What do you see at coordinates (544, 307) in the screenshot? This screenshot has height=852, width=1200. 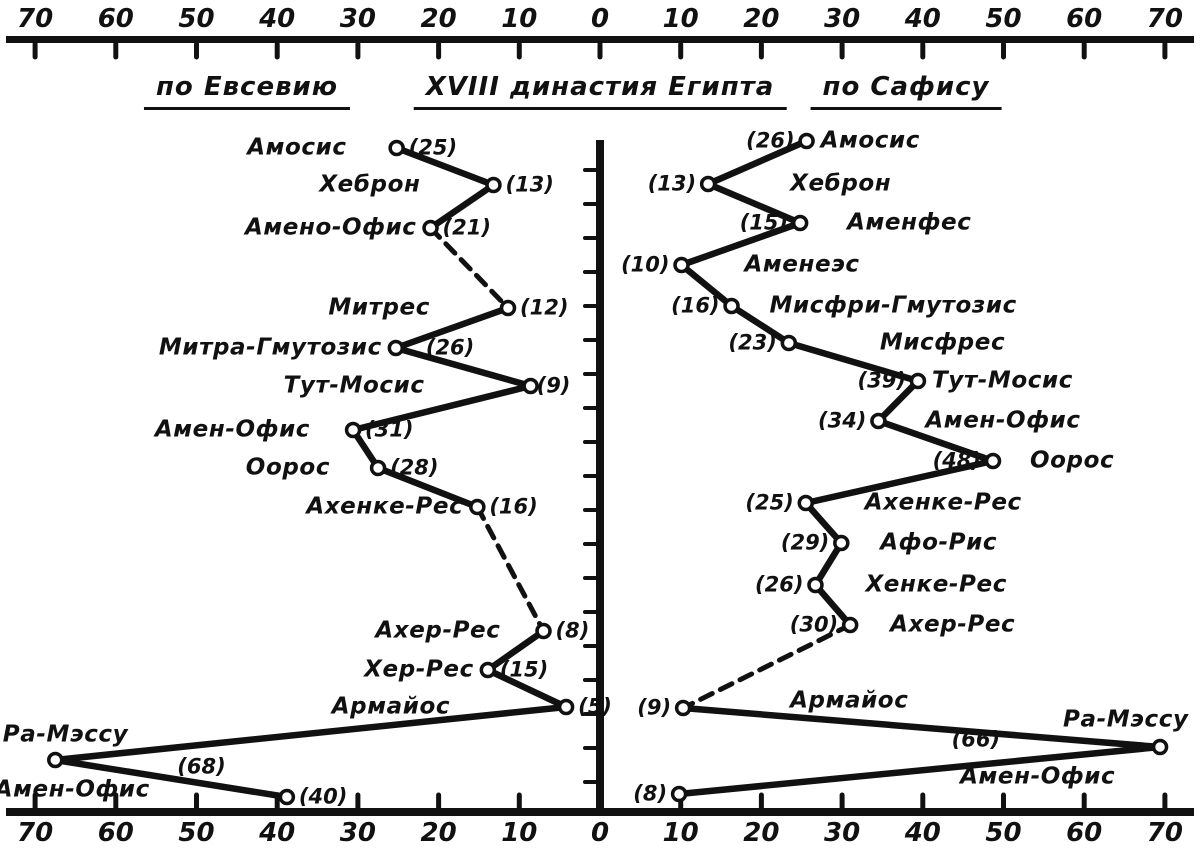 I see `reign-value: (12)` at bounding box center [544, 307].